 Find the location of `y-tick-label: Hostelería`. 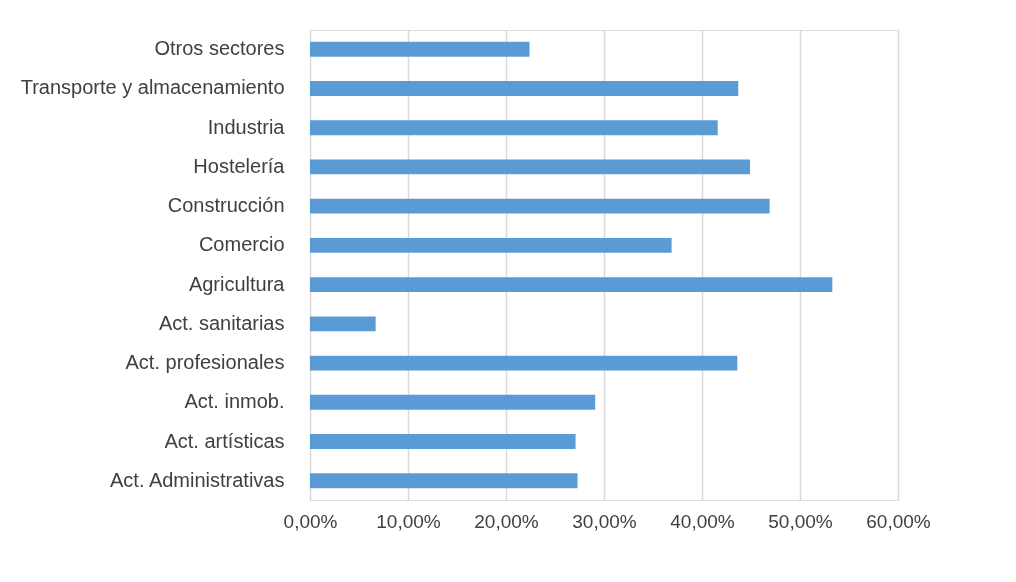

y-tick-label: Hostelería is located at coordinates (239, 165).